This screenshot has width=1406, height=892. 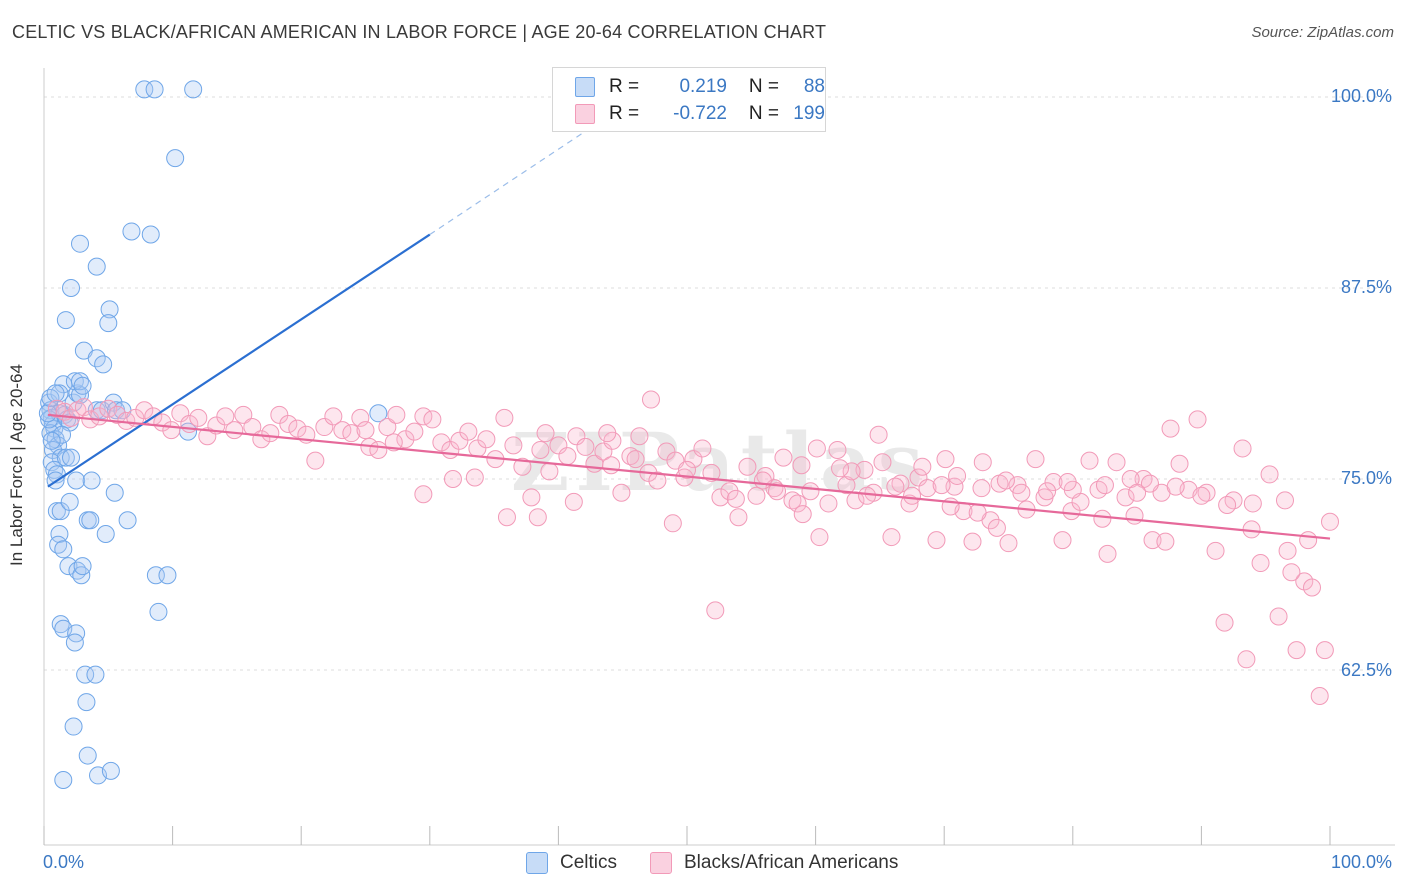 I want to click on x-tick-max: 100.0%, so click(x=1361, y=862).